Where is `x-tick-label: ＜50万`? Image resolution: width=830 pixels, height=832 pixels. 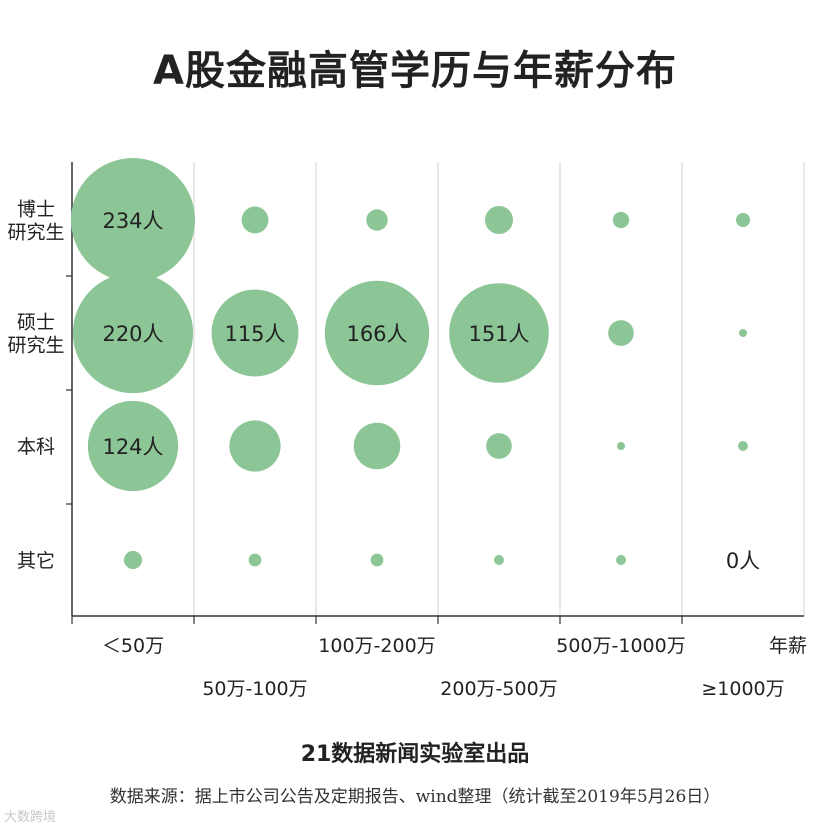 x-tick-label: ＜50万 is located at coordinates (133, 646).